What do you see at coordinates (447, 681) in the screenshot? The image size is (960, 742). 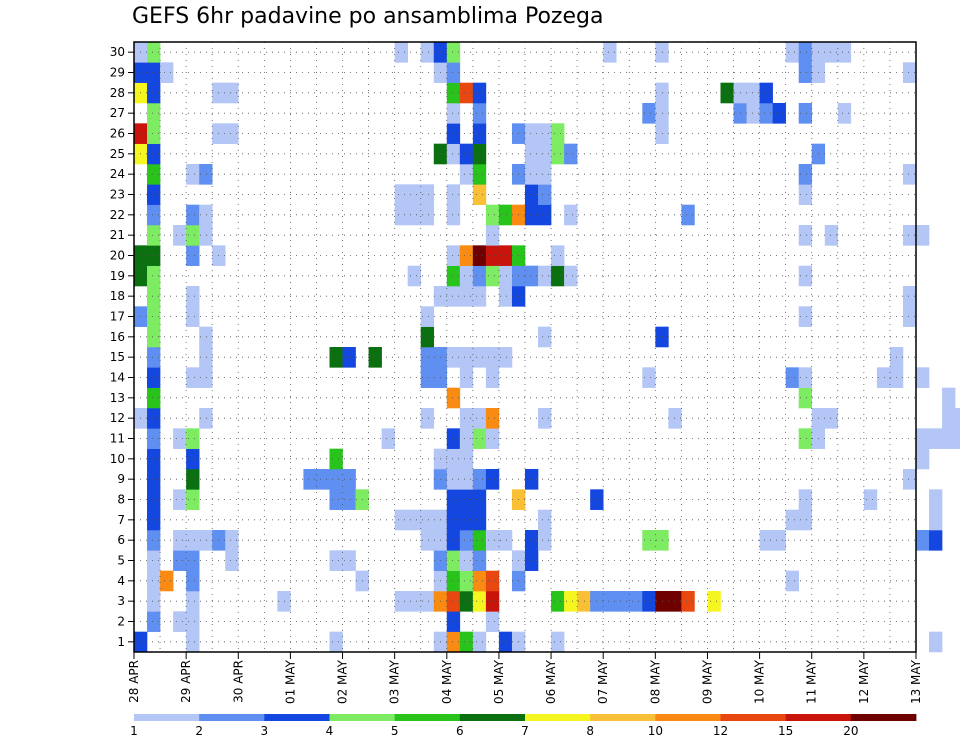 I see `x-tick-label: 04 MAY` at bounding box center [447, 681].